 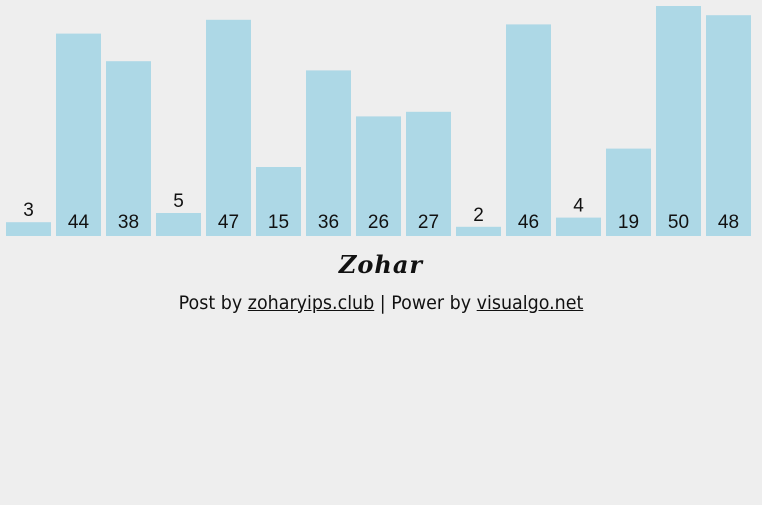 What do you see at coordinates (378, 222) in the screenshot?
I see `bar-label-7: 26` at bounding box center [378, 222].